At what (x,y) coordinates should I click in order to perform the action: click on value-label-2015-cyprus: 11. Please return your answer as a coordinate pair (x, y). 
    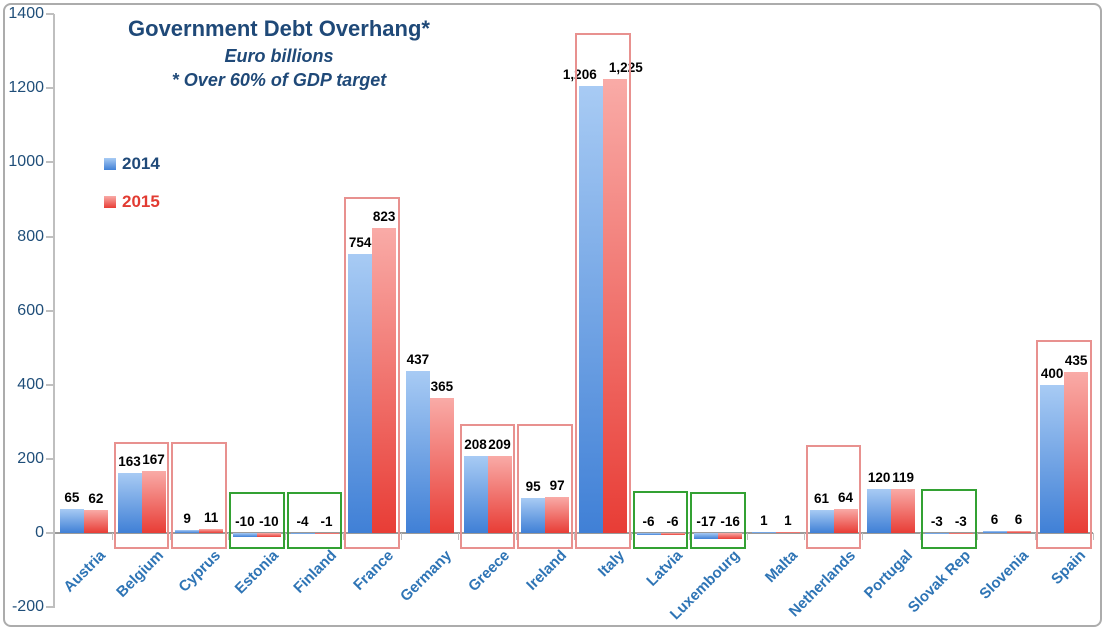
    Looking at the image, I should click on (211, 517).